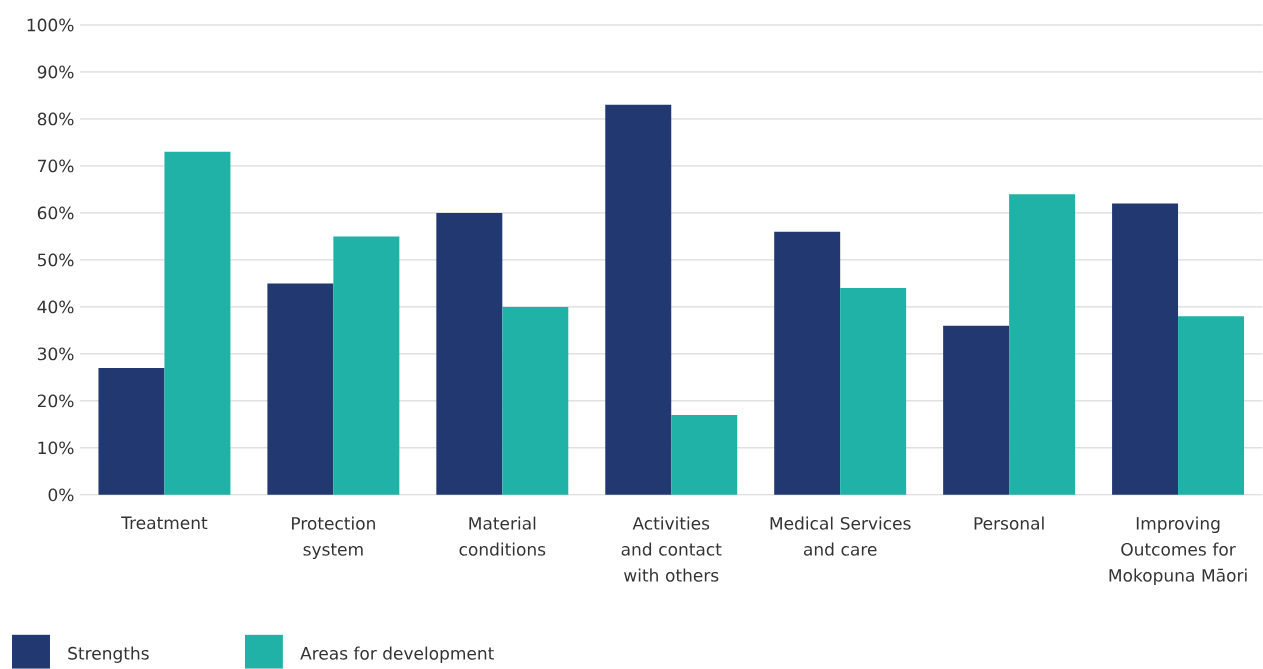  Describe the element at coordinates (108, 655) in the screenshot. I see `legend-label: Strengths` at that location.